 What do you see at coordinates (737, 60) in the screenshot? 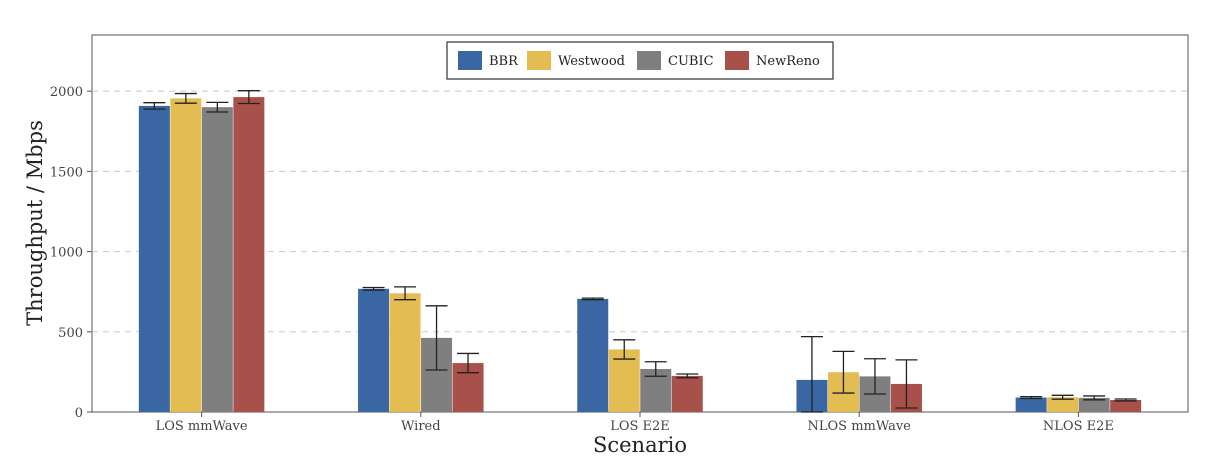
I see `legend-swatch-newreno` at bounding box center [737, 60].